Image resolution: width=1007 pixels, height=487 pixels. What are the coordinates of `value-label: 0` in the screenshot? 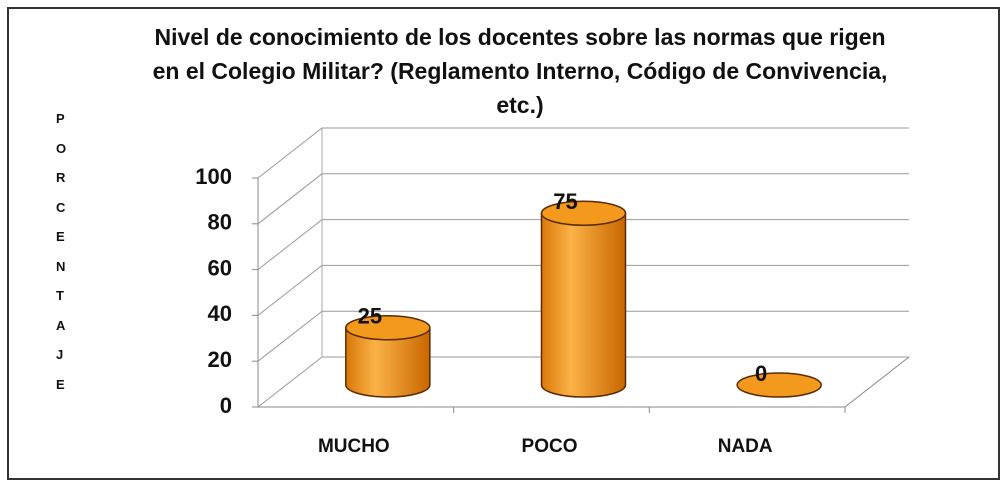 It's located at (761, 373).